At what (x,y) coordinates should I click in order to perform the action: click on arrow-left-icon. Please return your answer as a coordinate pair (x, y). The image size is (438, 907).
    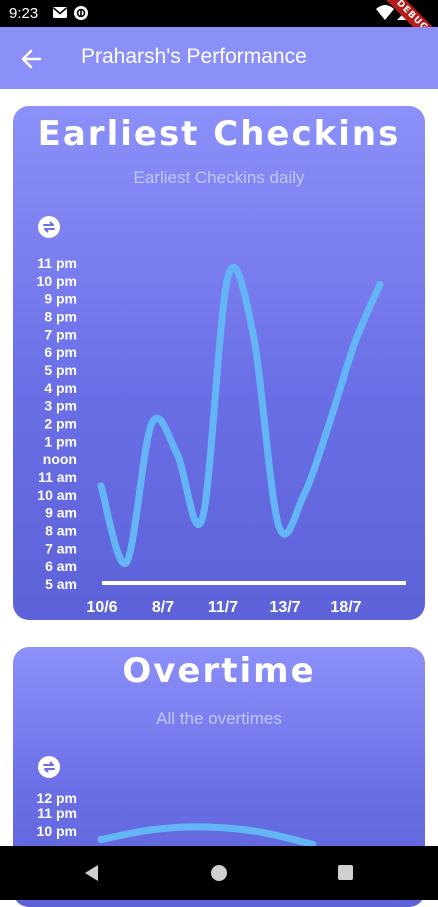
    Looking at the image, I should click on (31, 59).